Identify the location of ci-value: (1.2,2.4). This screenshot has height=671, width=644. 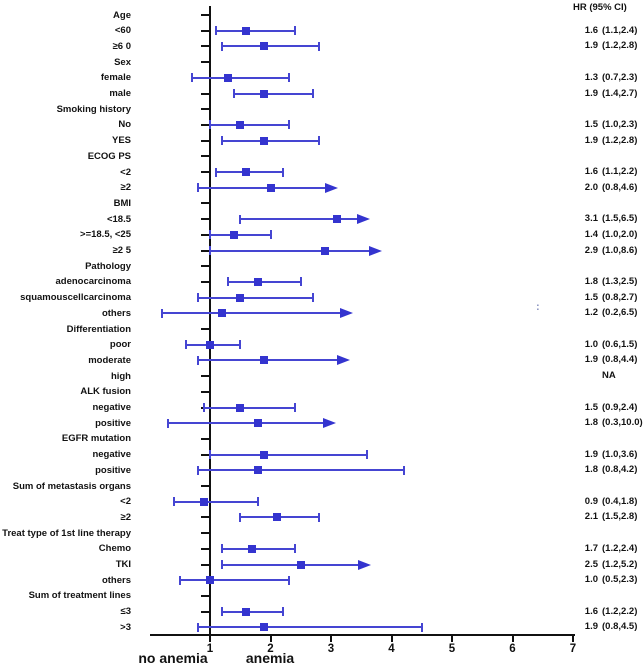
(620, 548).